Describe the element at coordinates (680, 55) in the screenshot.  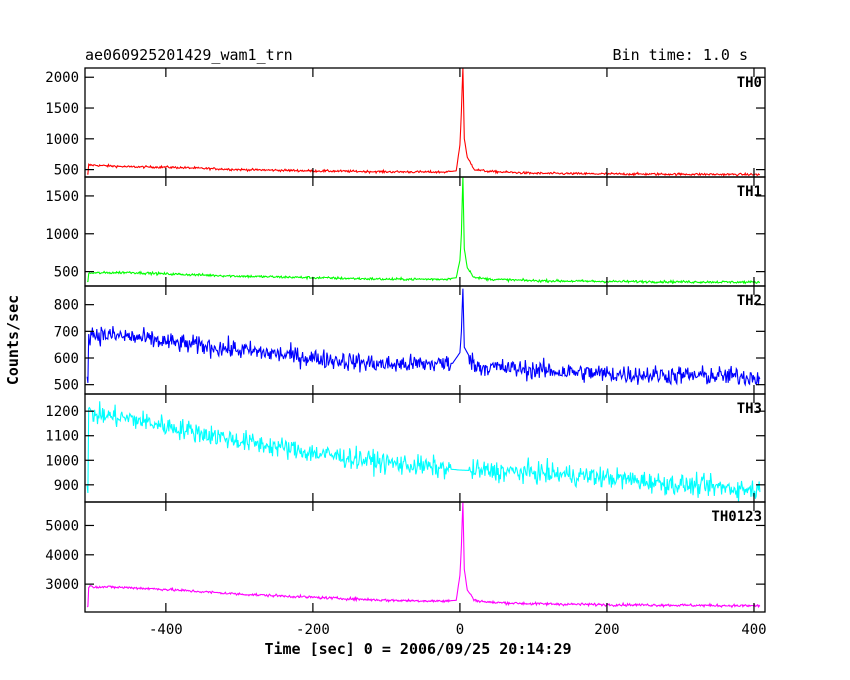
I see `bin-time-label: Bin time: 1.0 s` at that location.